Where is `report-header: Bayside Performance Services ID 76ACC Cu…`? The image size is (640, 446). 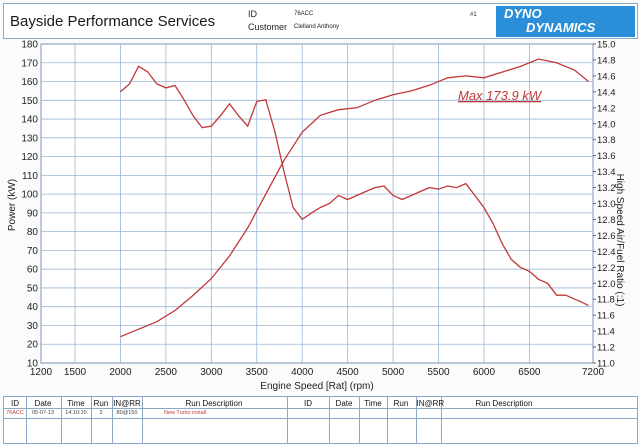 report-header: Bayside Performance Services ID 76ACC Cu… is located at coordinates (320, 21).